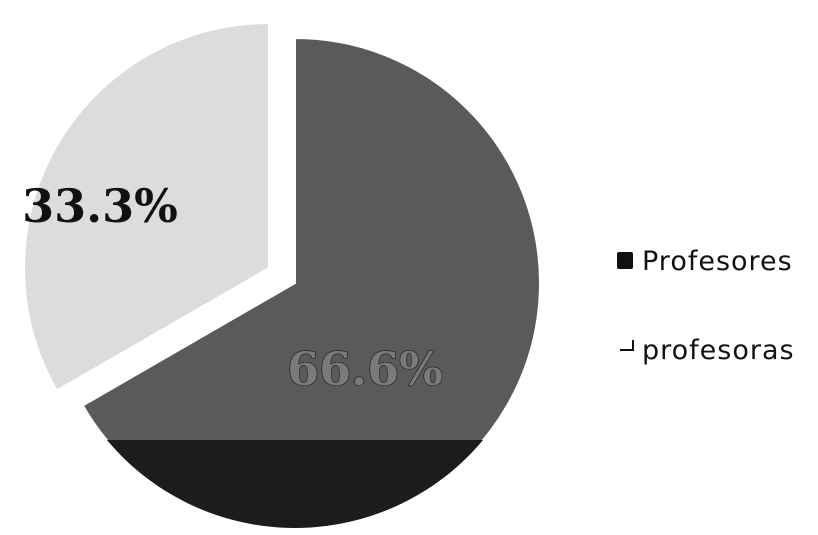  What do you see at coordinates (706, 306) in the screenshot?
I see `legend: Profesores profesoras` at bounding box center [706, 306].